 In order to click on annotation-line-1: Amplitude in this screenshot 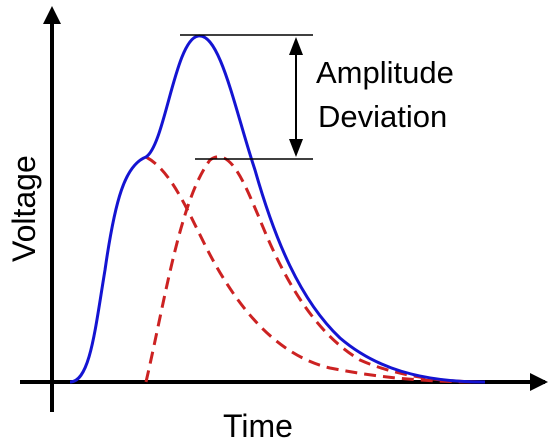, I will do `click(385, 72)`.